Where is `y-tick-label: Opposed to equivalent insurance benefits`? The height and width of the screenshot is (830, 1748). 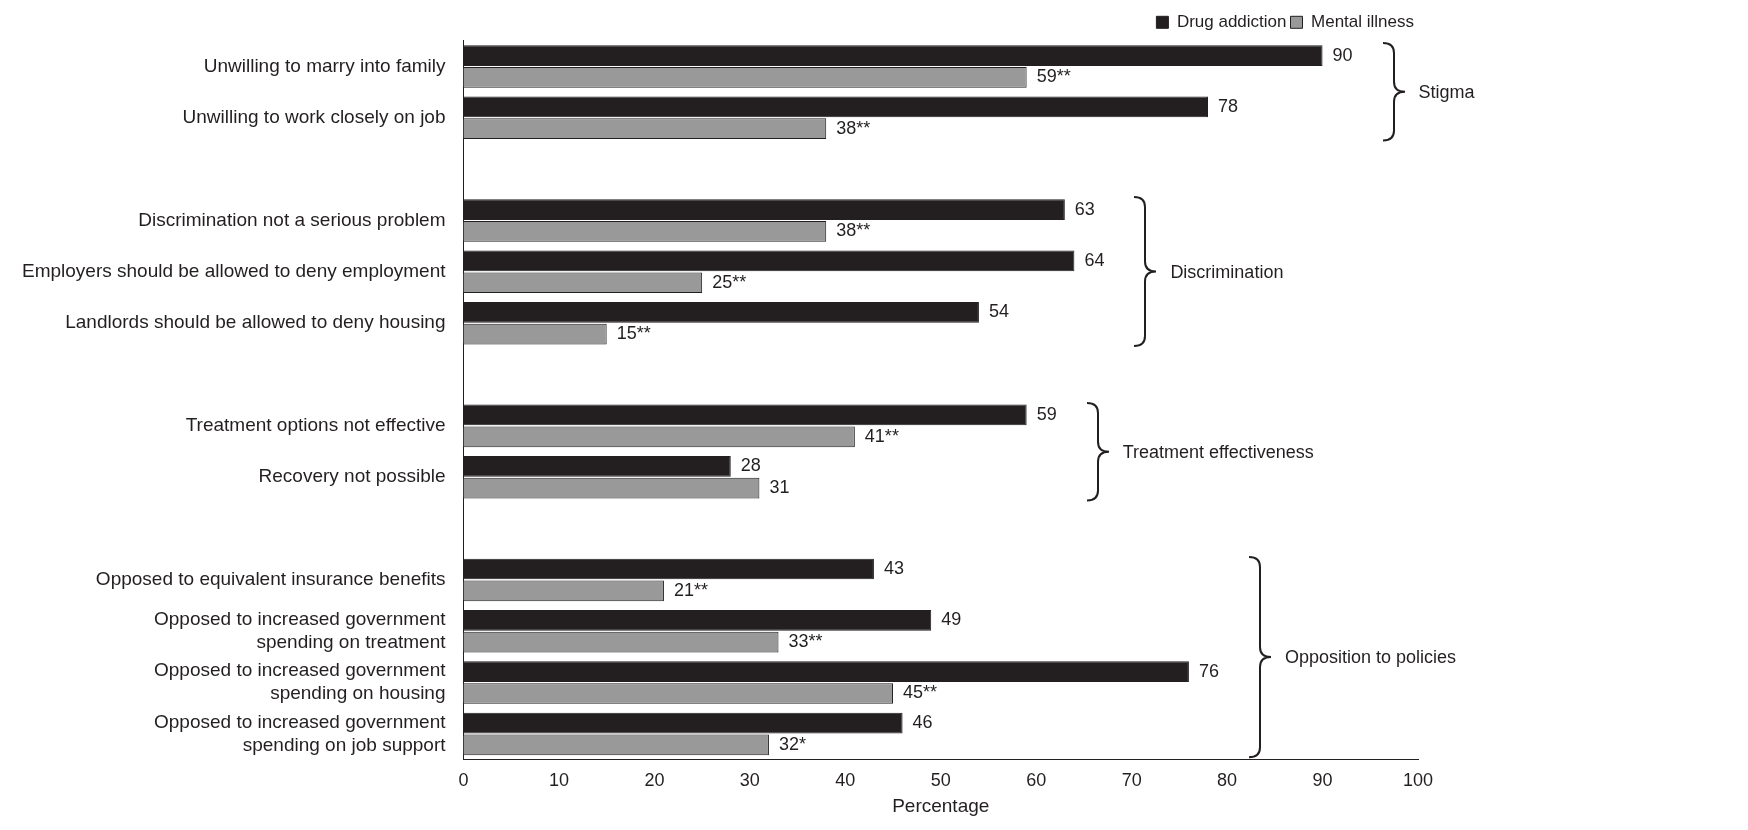 y-tick-label: Opposed to equivalent insurance benefits is located at coordinates (270, 579).